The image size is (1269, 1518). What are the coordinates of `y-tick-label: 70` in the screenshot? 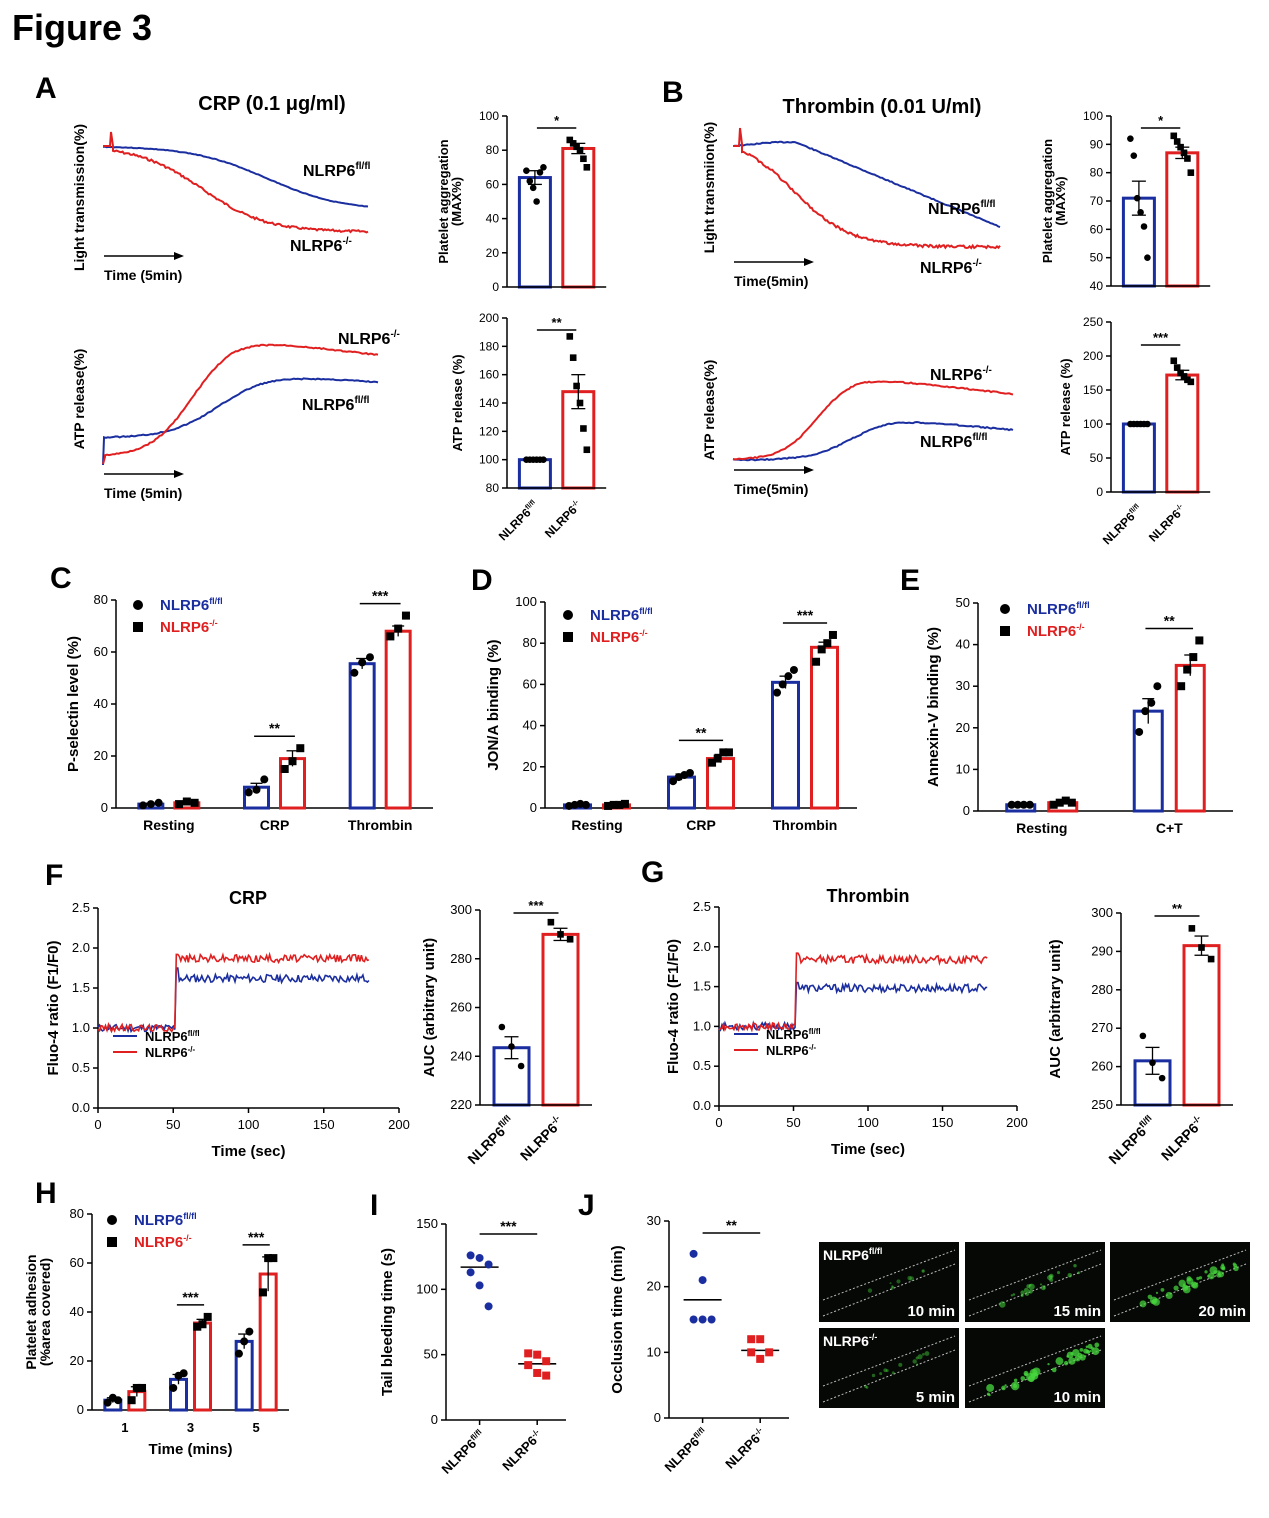 It's located at (1097, 201).